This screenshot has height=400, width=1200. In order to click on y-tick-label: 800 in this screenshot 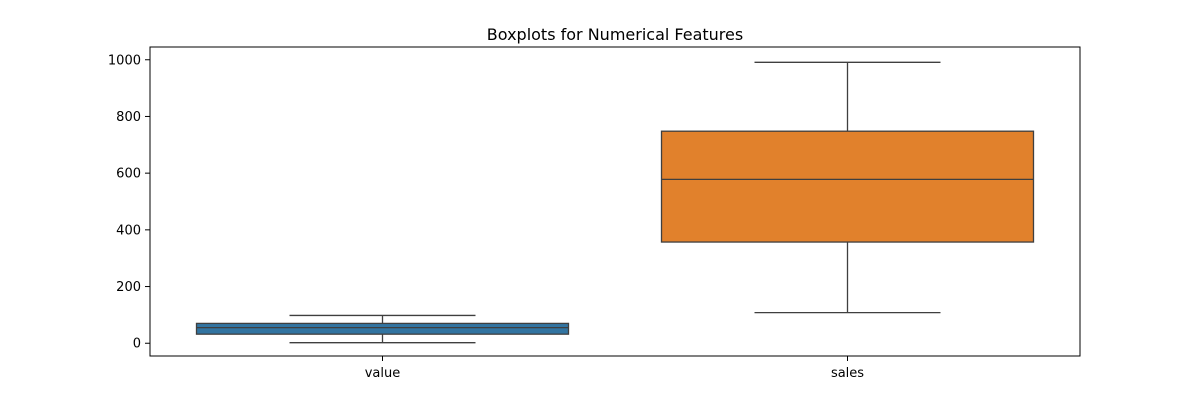, I will do `click(128, 117)`.